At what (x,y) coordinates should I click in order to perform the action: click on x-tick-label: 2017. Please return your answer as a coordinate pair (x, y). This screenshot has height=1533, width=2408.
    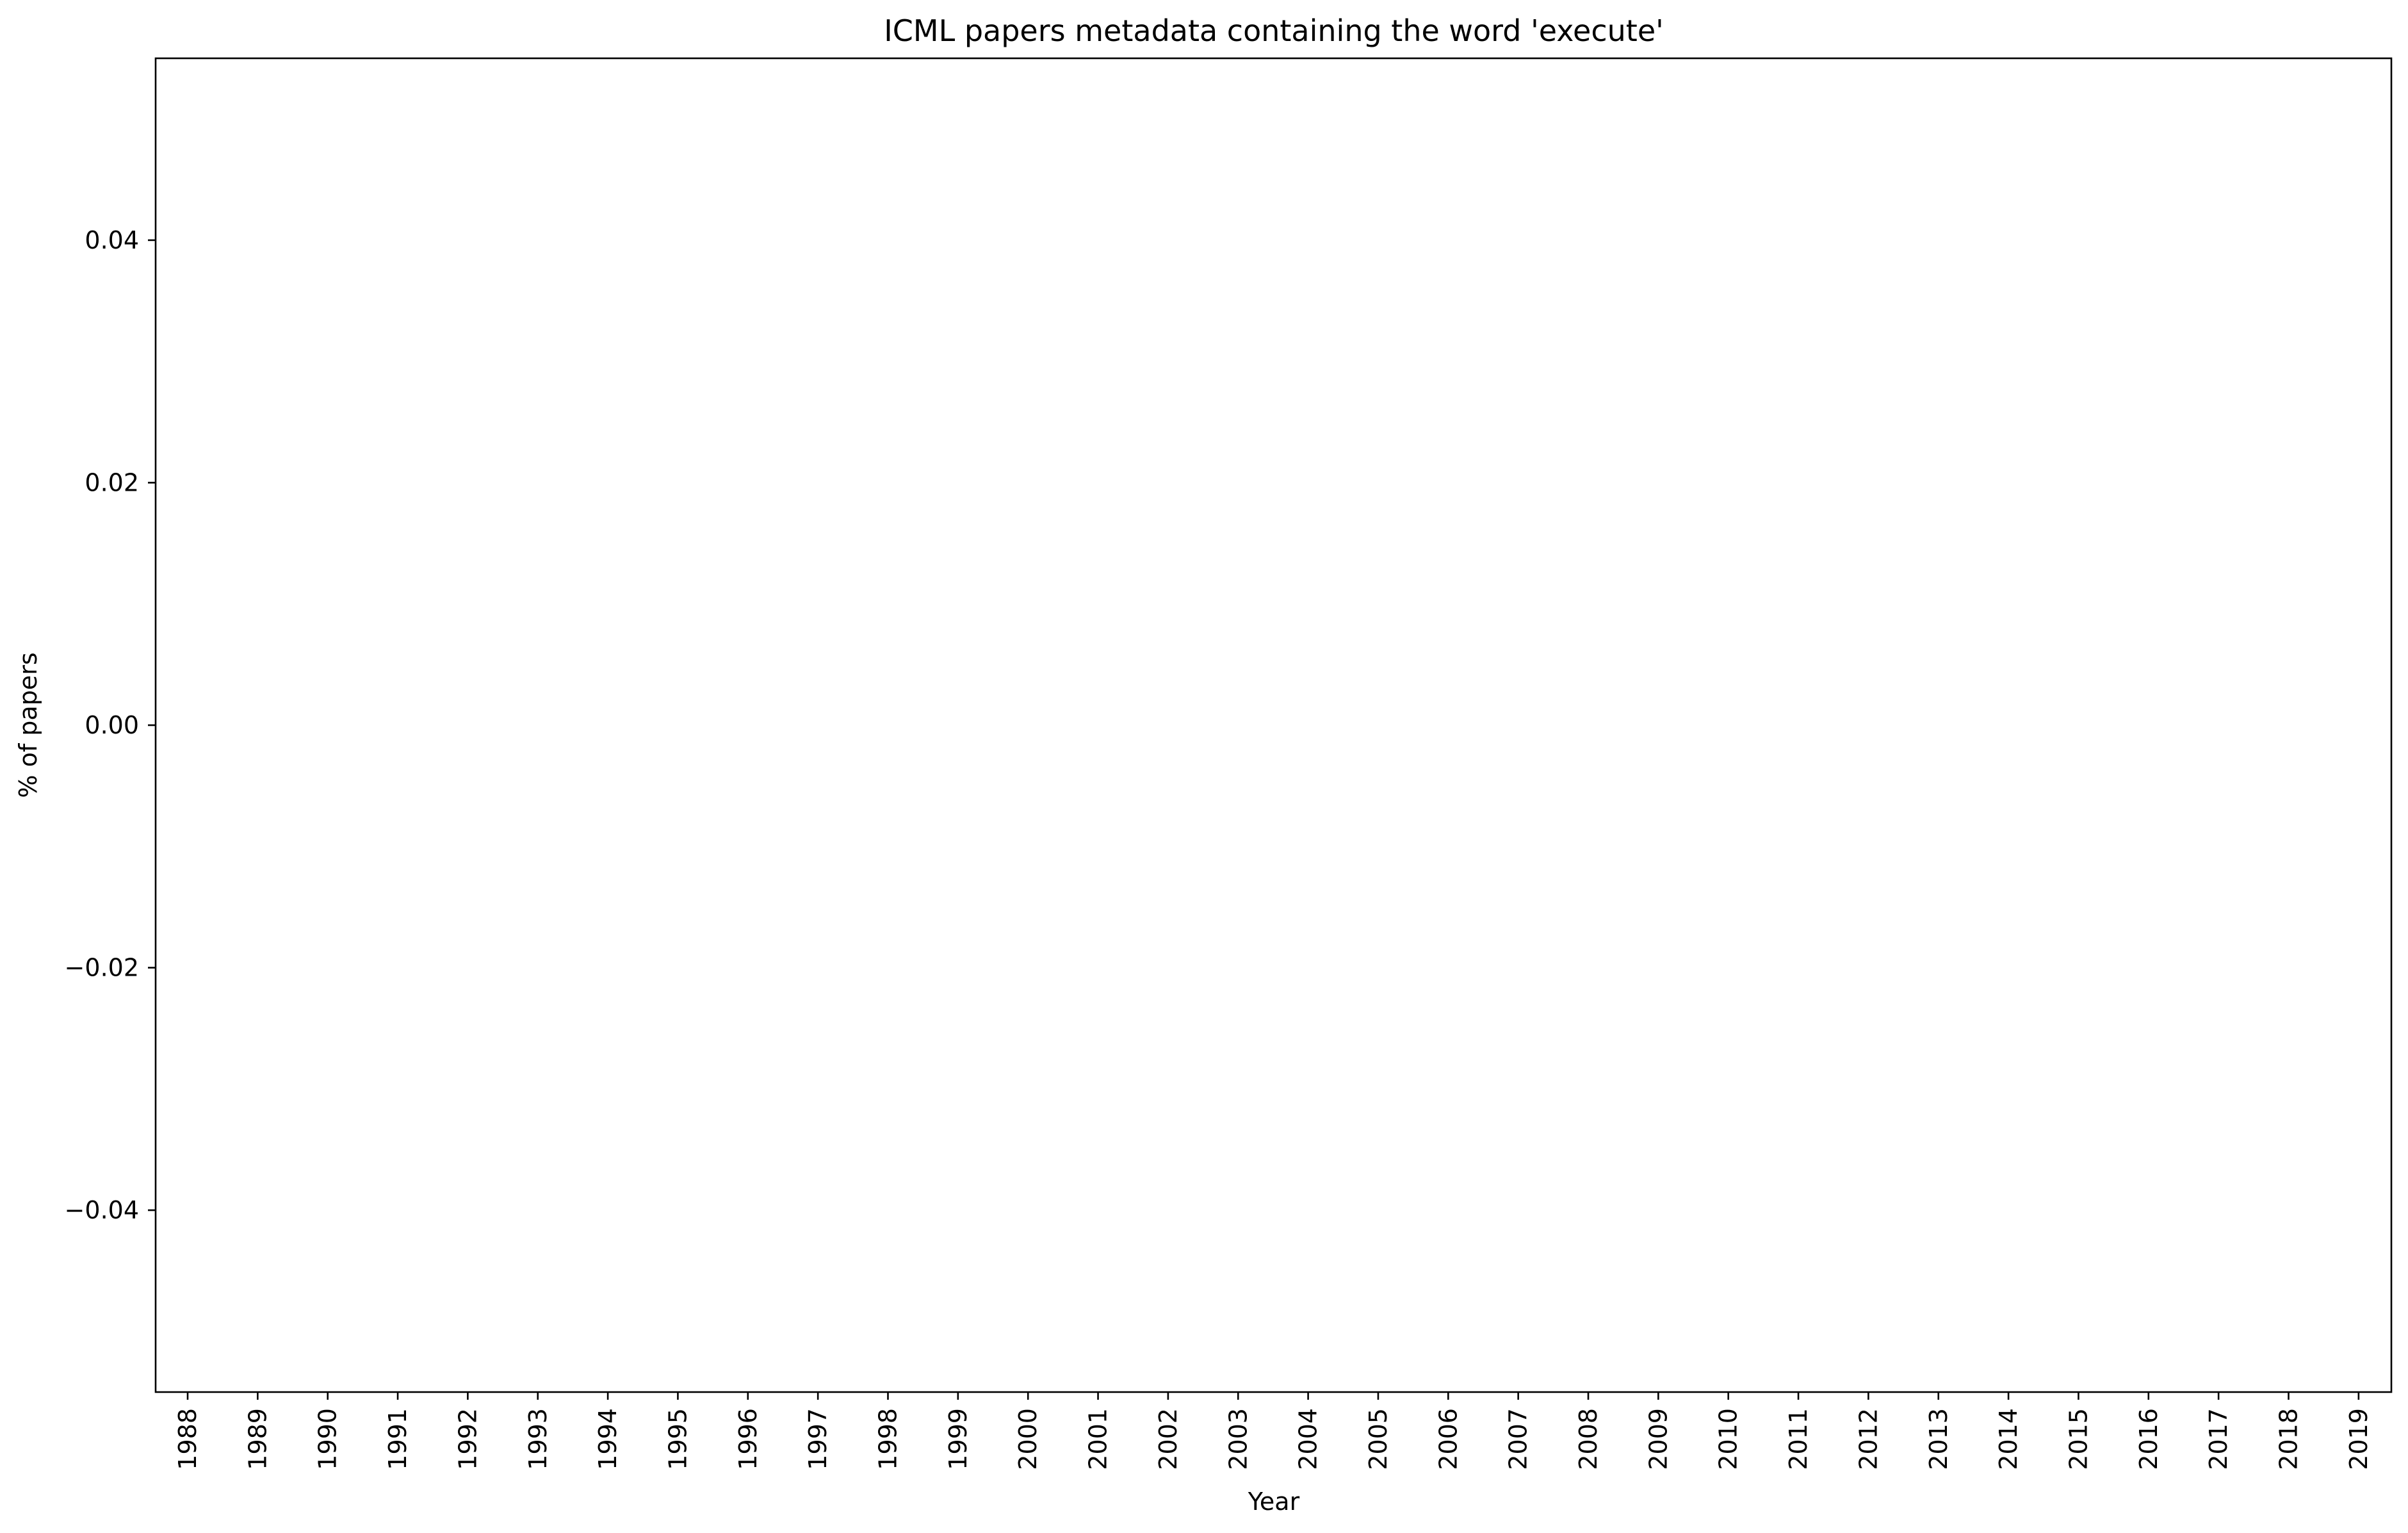
    Looking at the image, I should click on (2218, 1439).